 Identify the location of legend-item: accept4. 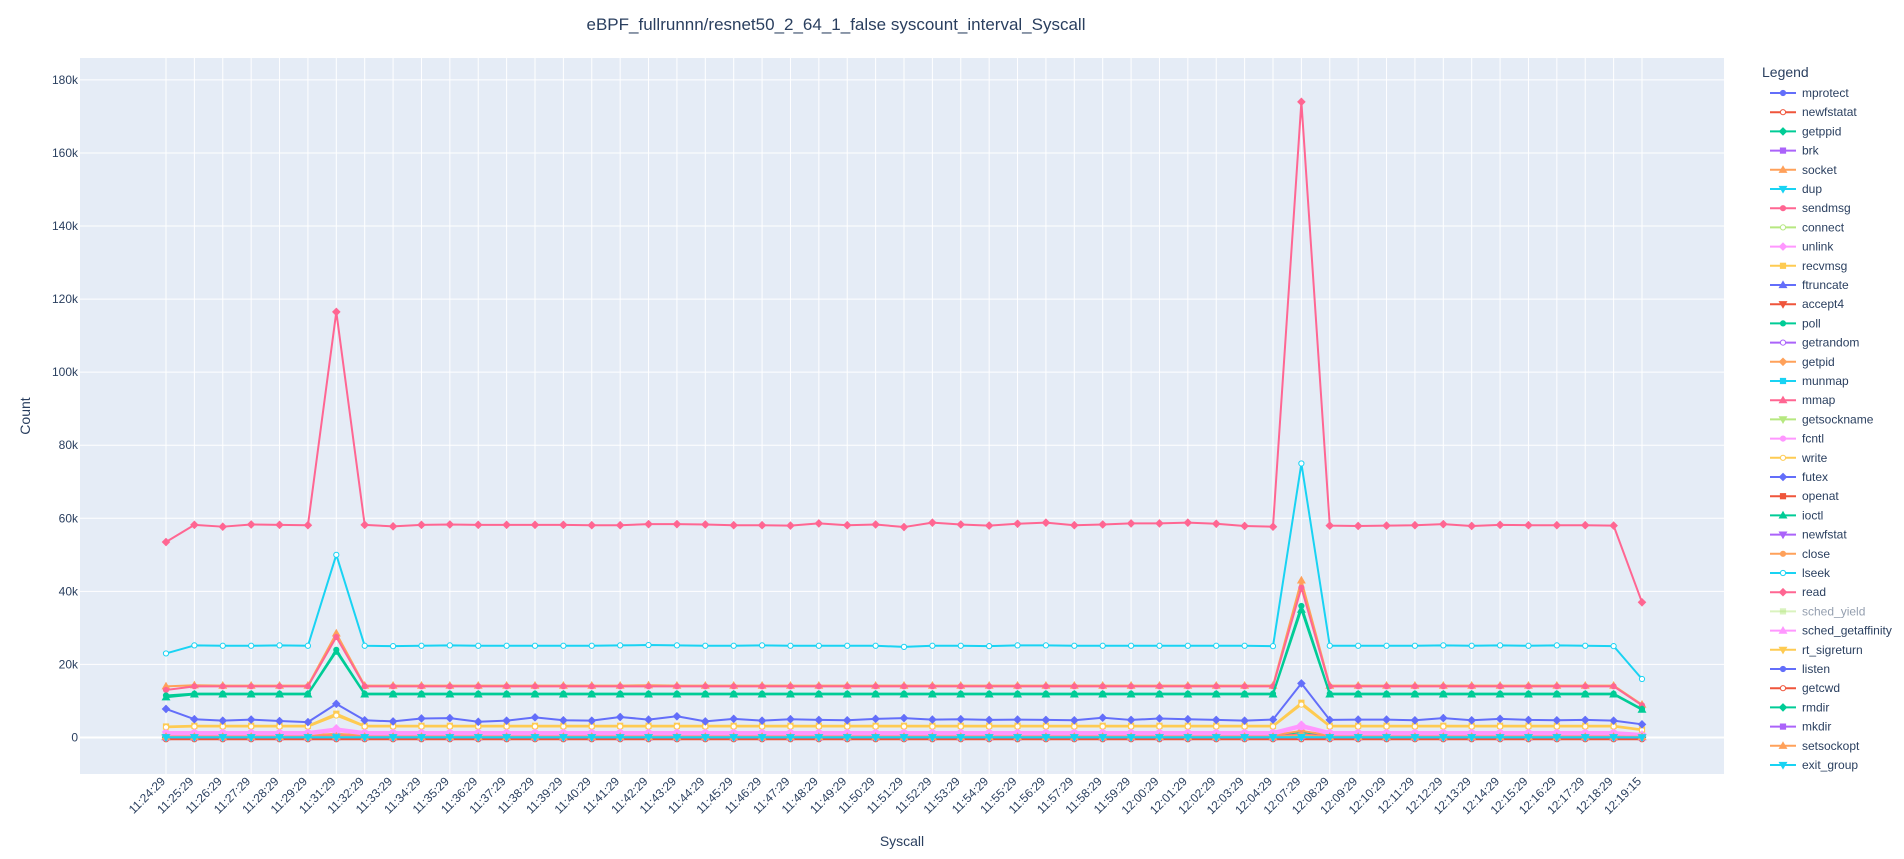
(1807, 304).